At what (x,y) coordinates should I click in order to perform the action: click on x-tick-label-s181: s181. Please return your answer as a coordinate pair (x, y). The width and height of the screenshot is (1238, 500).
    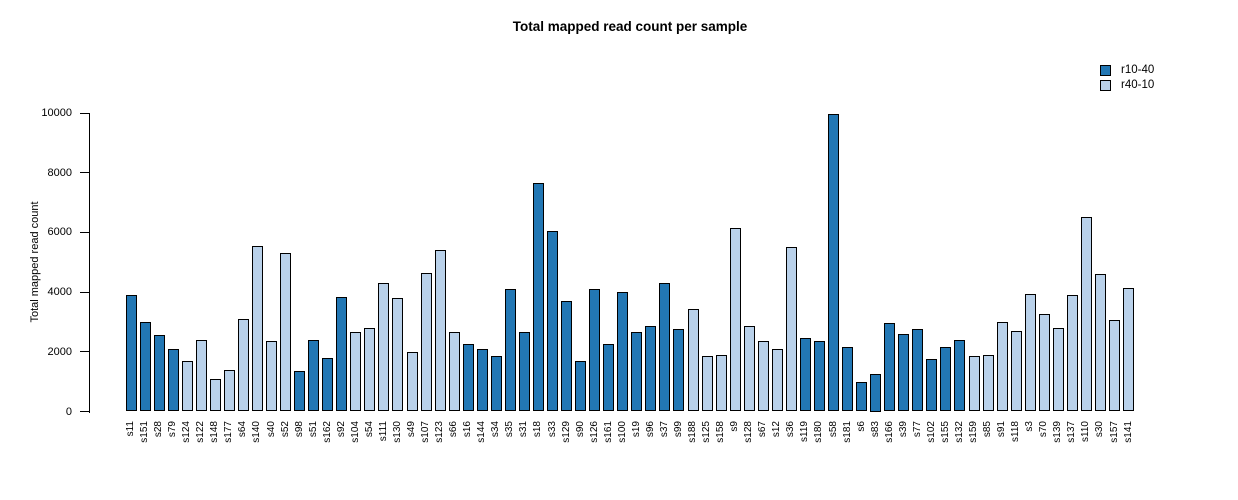
    Looking at the image, I should click on (847, 432).